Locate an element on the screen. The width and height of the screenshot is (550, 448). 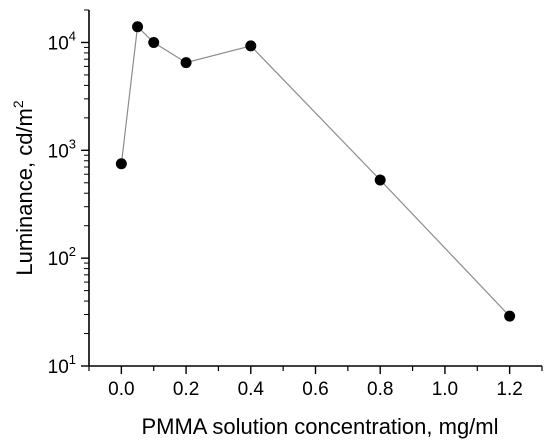
x-tick-label: 0.2 is located at coordinates (186, 389).